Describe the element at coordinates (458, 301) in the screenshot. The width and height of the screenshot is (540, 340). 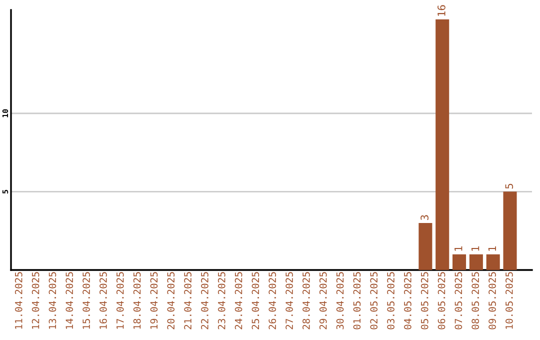
I see `x-tick-label: 07.05.2025` at that location.